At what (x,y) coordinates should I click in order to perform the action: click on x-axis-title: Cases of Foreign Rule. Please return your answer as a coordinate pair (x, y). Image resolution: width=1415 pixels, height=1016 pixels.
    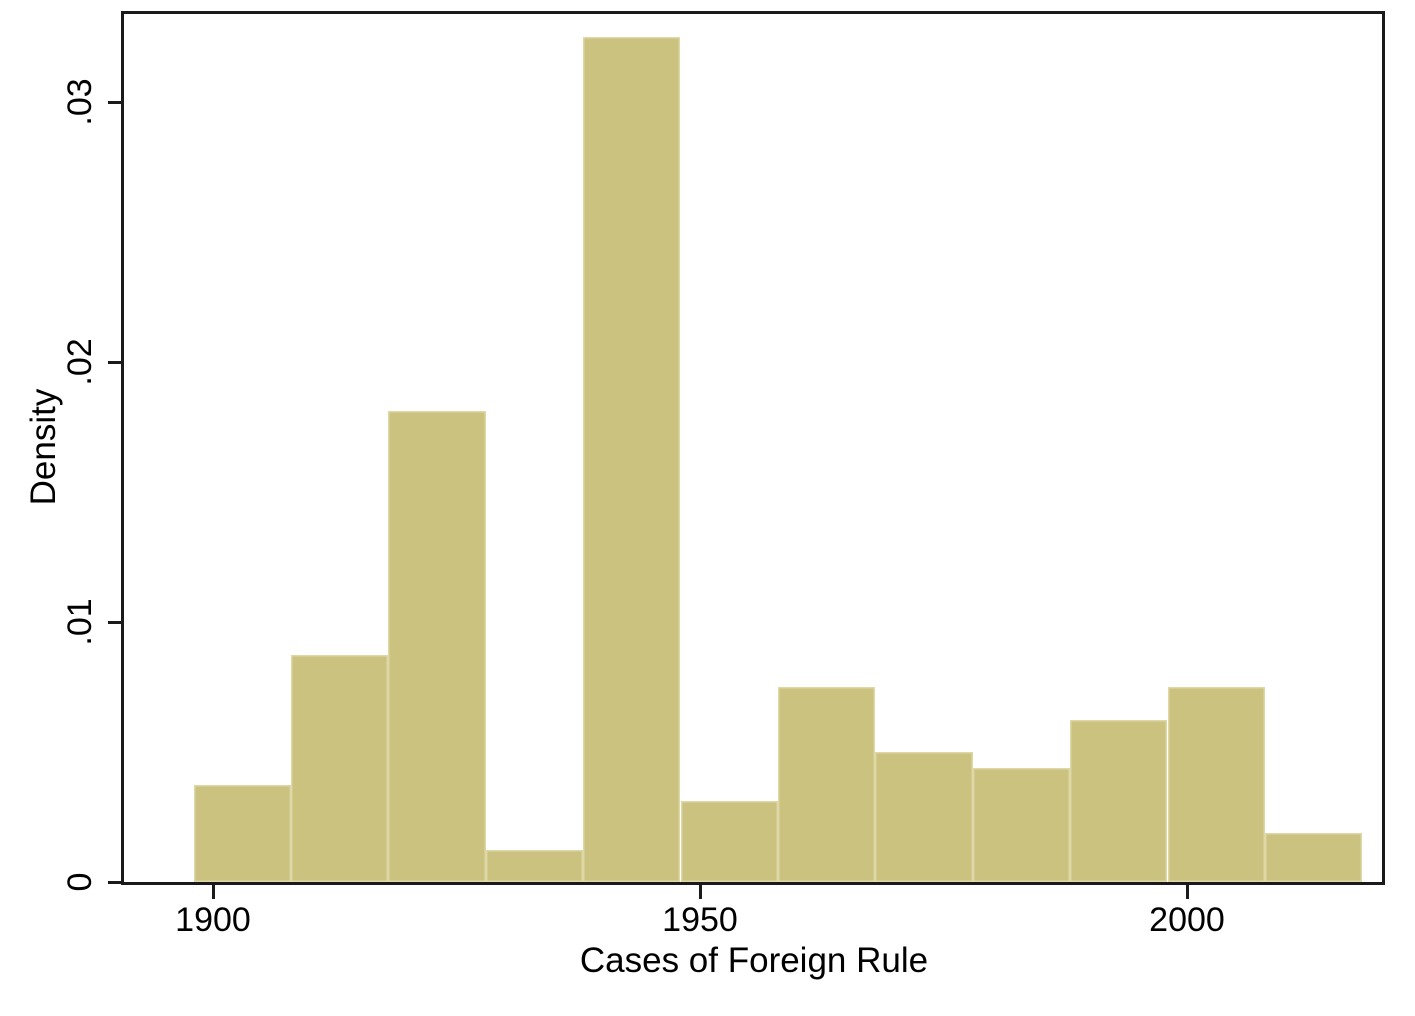
    Looking at the image, I should click on (754, 960).